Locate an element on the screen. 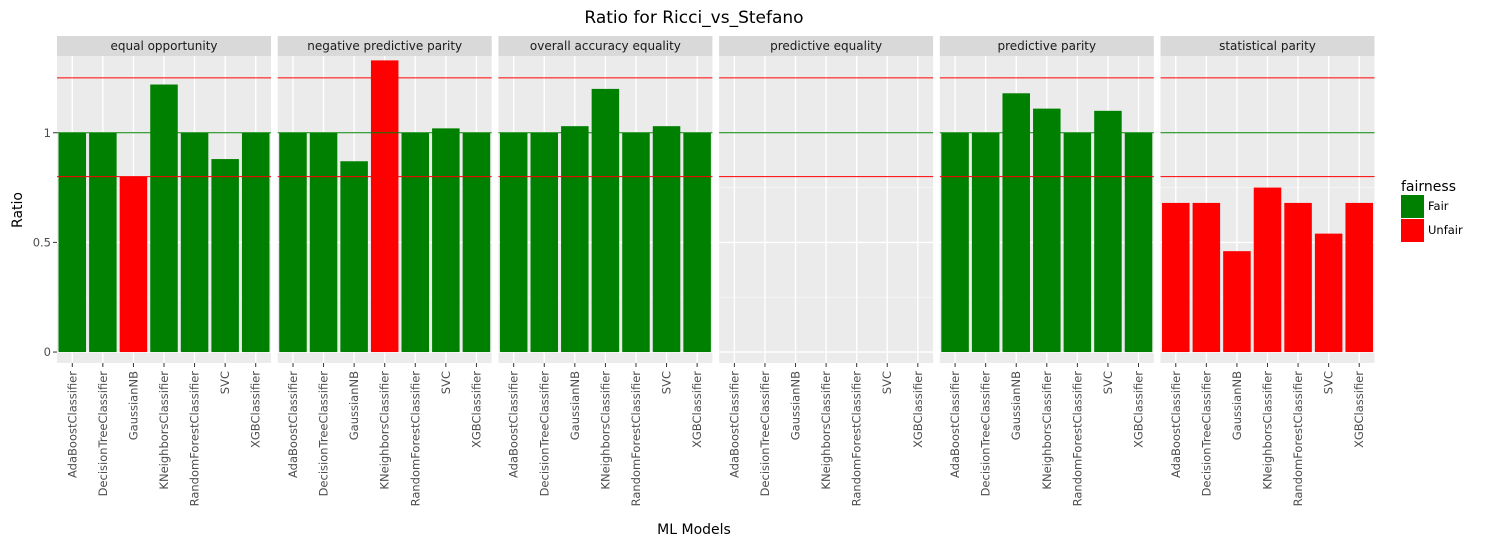  facet-strip-label: overall accuracy equality is located at coordinates (605, 46).